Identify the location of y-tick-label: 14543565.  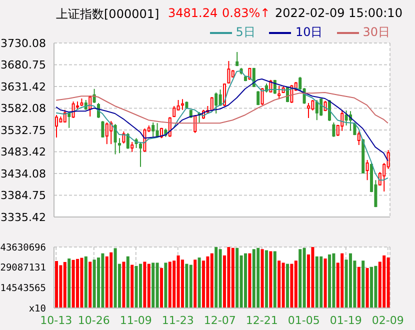
(23, 288).